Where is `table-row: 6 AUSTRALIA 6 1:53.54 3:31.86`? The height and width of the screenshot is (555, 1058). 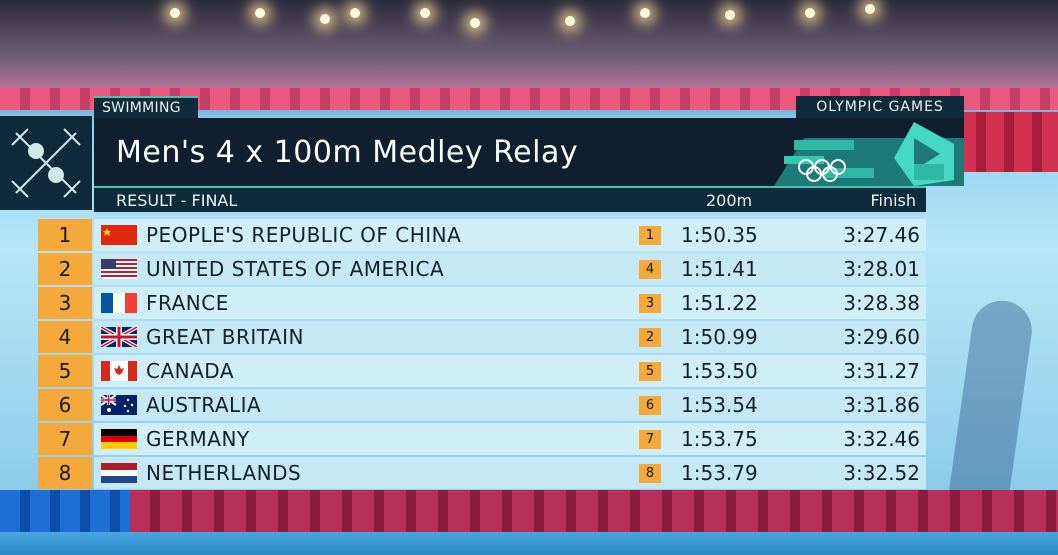
table-row: 6 AUSTRALIA 6 1:53.54 3:31.86 is located at coordinates (482, 405).